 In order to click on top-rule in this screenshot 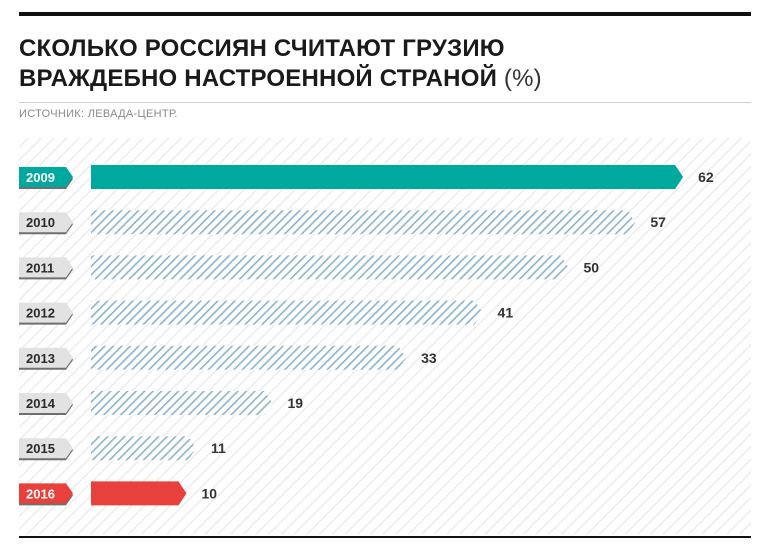, I will do `click(385, 14)`.